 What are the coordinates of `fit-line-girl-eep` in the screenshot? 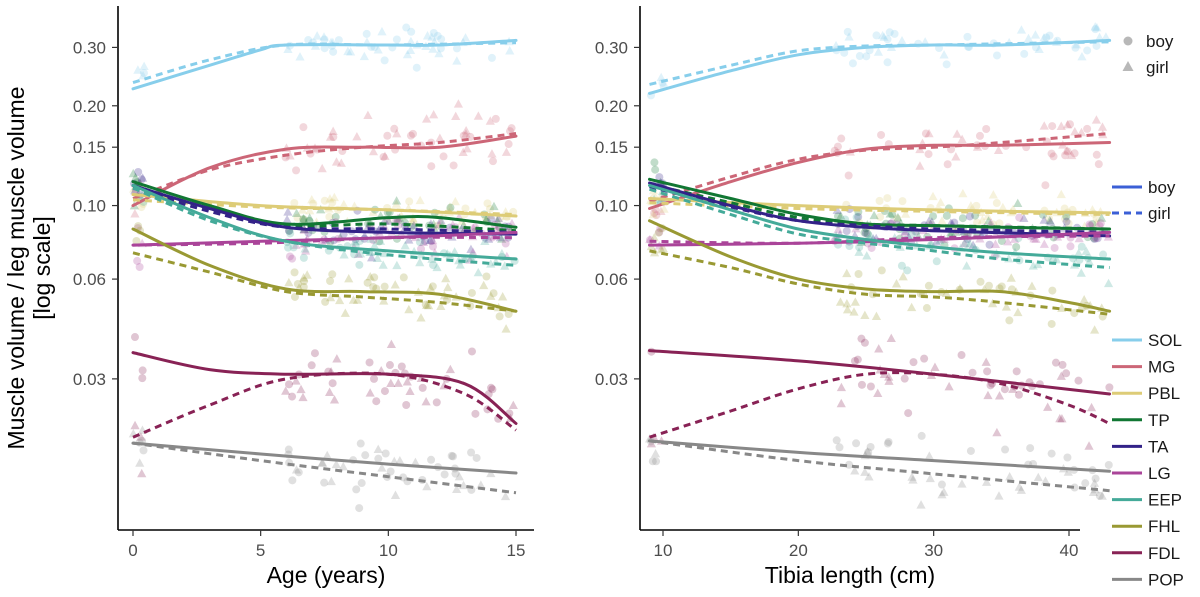 It's located at (324, 226).